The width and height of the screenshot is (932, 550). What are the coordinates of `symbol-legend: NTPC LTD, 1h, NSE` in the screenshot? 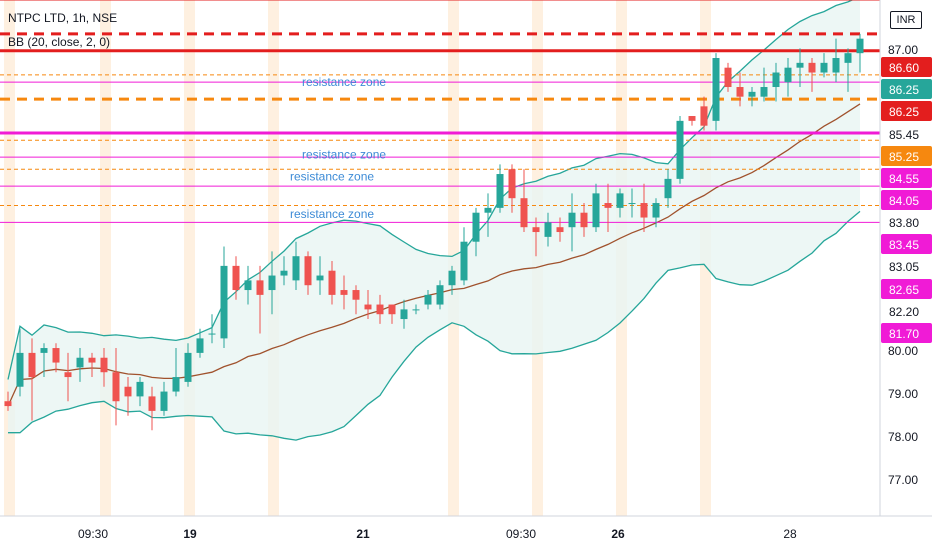 It's located at (63, 18).